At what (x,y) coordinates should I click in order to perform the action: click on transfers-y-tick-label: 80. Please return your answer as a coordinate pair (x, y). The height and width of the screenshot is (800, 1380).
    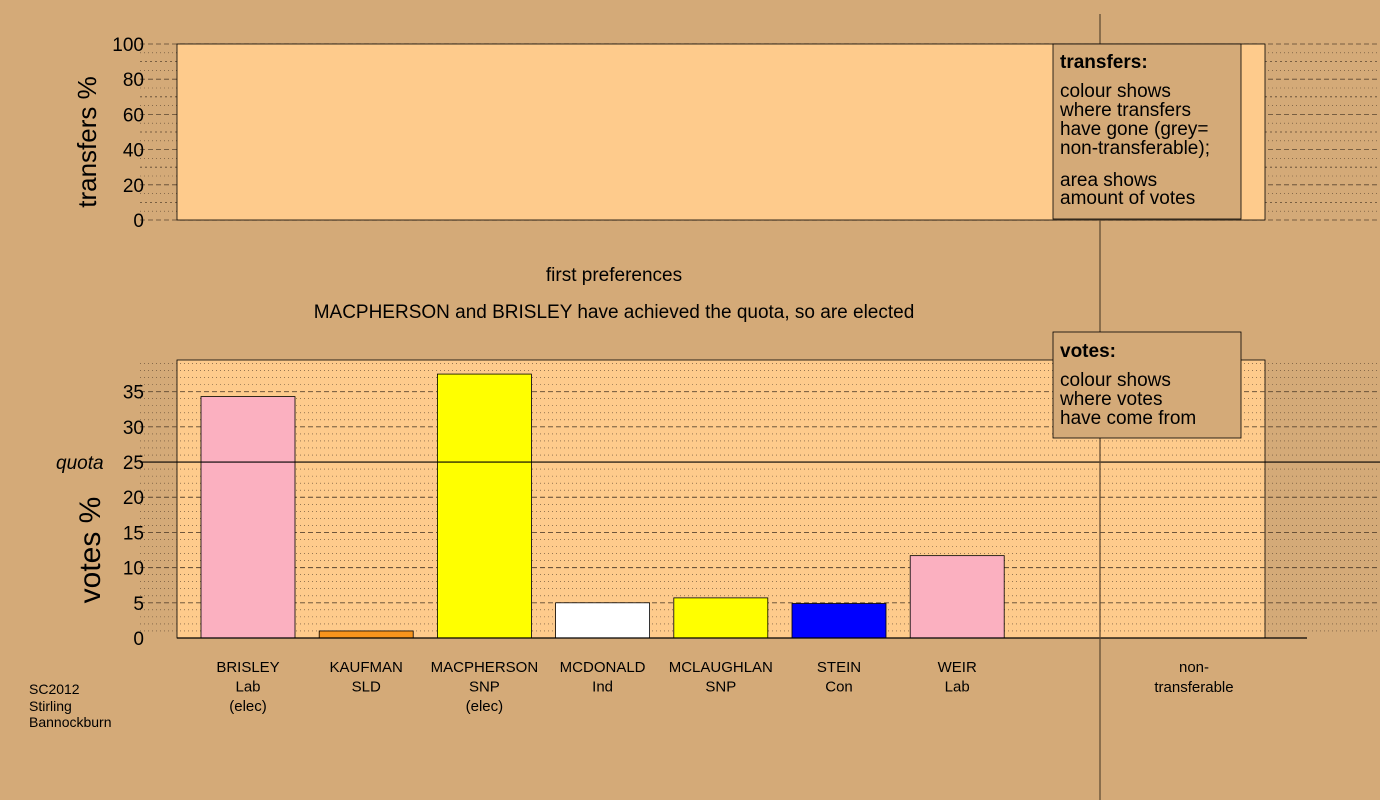
    Looking at the image, I should click on (133, 80).